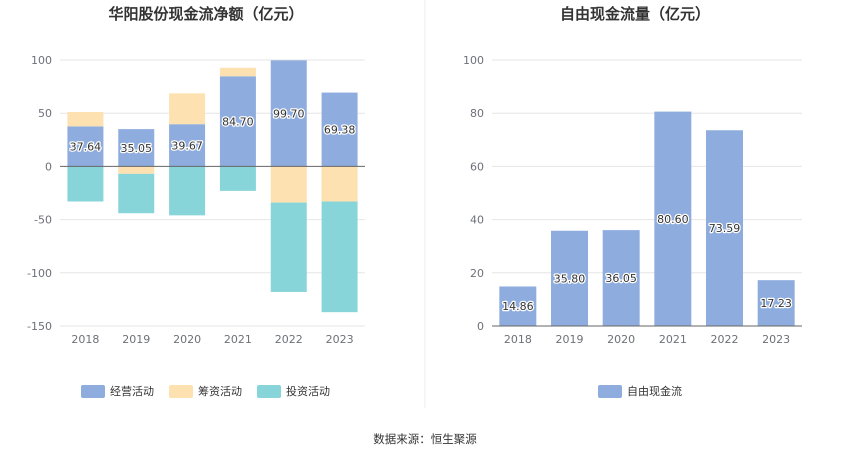 The height and width of the screenshot is (463, 850). I want to click on y-tick-label: -50, so click(43, 220).